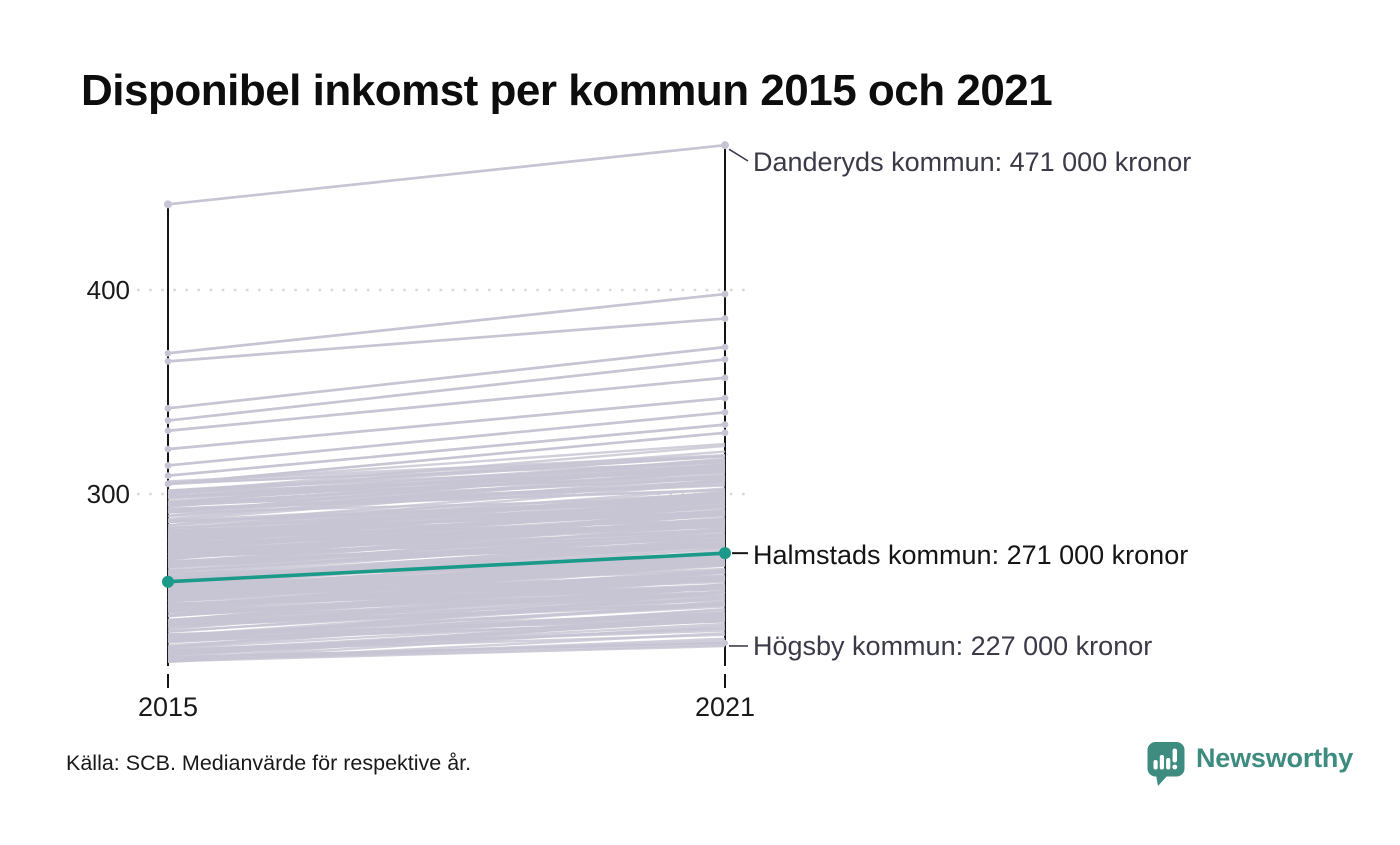  What do you see at coordinates (725, 145) in the screenshot?
I see `slope-dot-danderyd-2021` at bounding box center [725, 145].